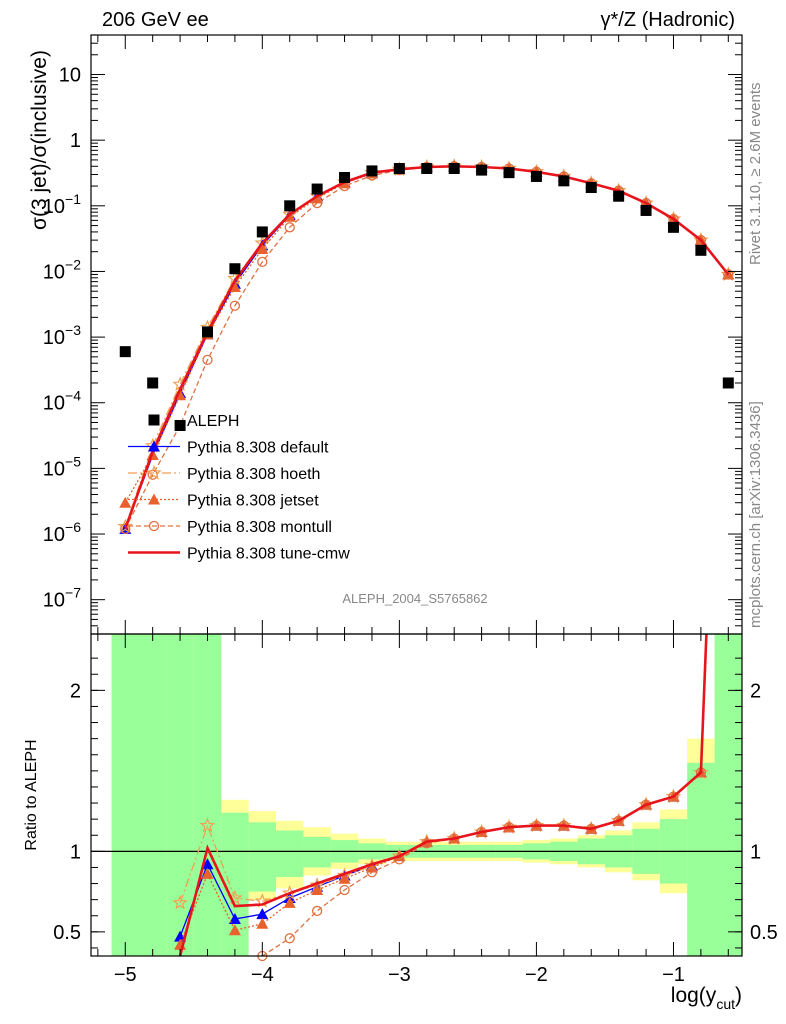 The width and height of the screenshot is (786, 1024). What do you see at coordinates (31, 794) in the screenshot?
I see `ratio-y-axis-label: Ratio to ALEPH` at bounding box center [31, 794].